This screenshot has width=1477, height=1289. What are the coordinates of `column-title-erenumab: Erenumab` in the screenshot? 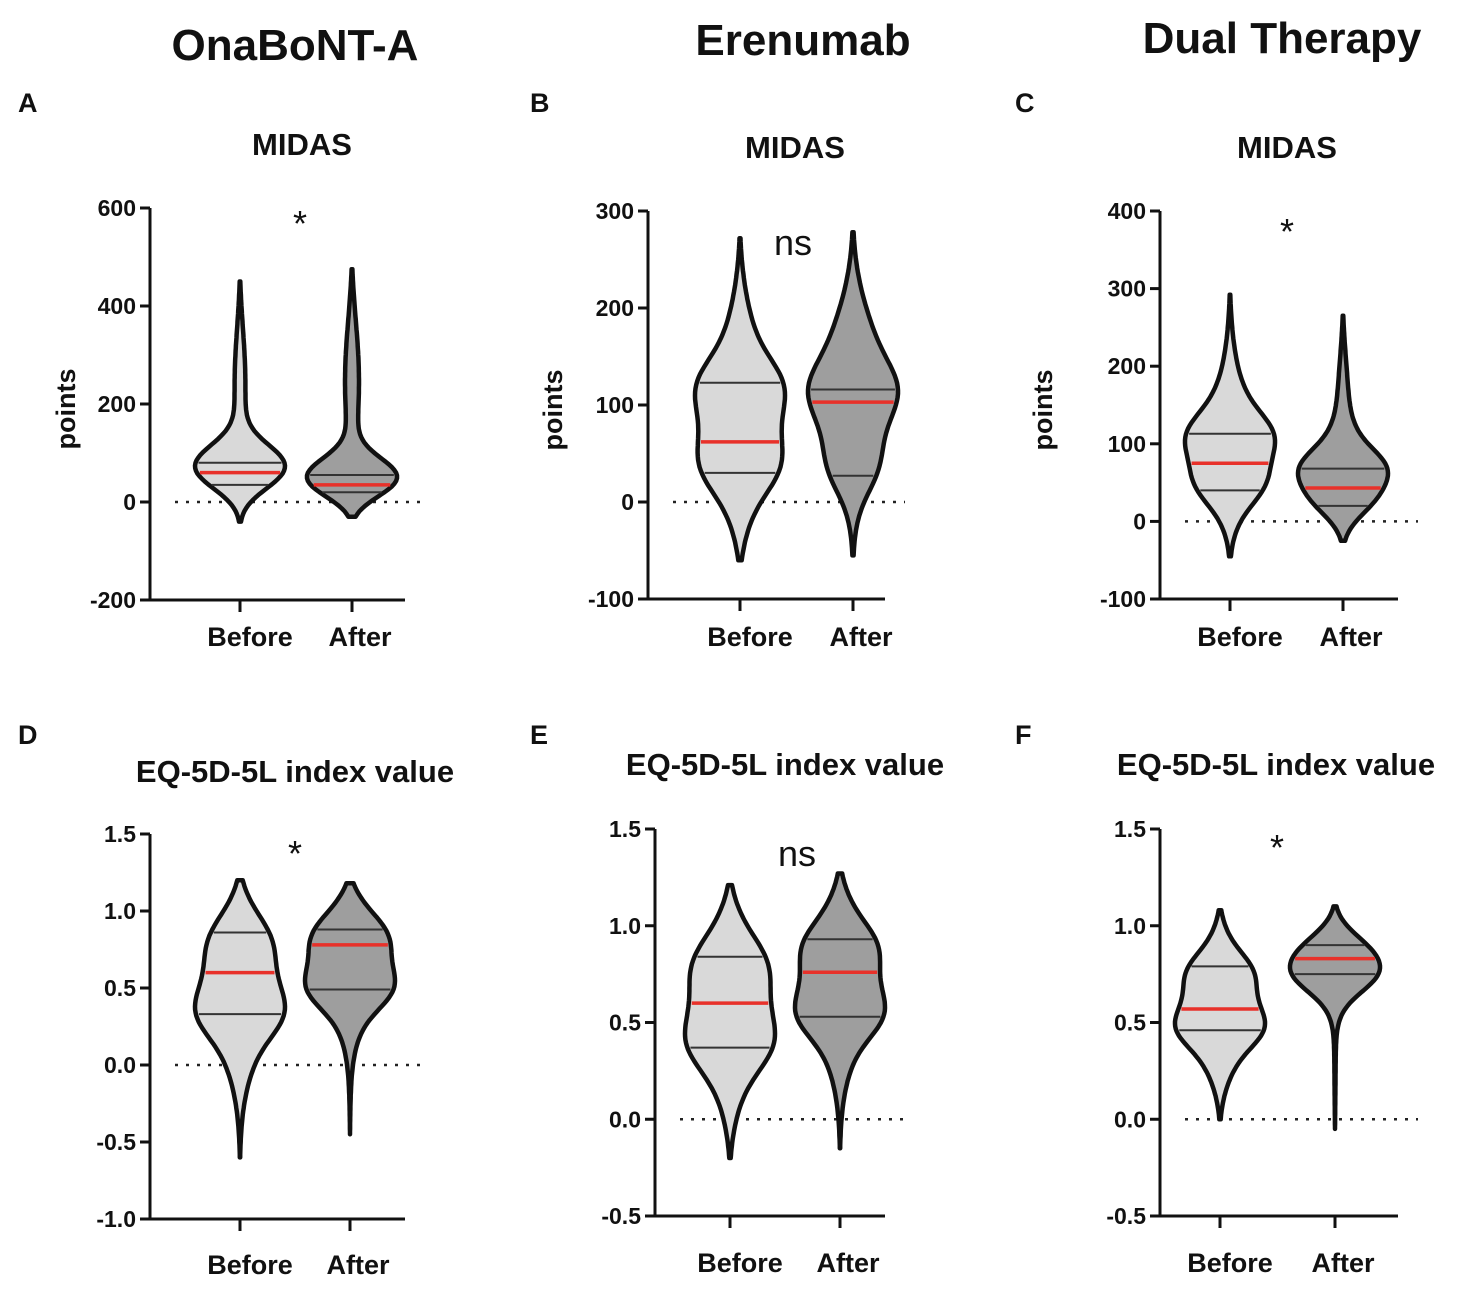 It's located at (802, 40).